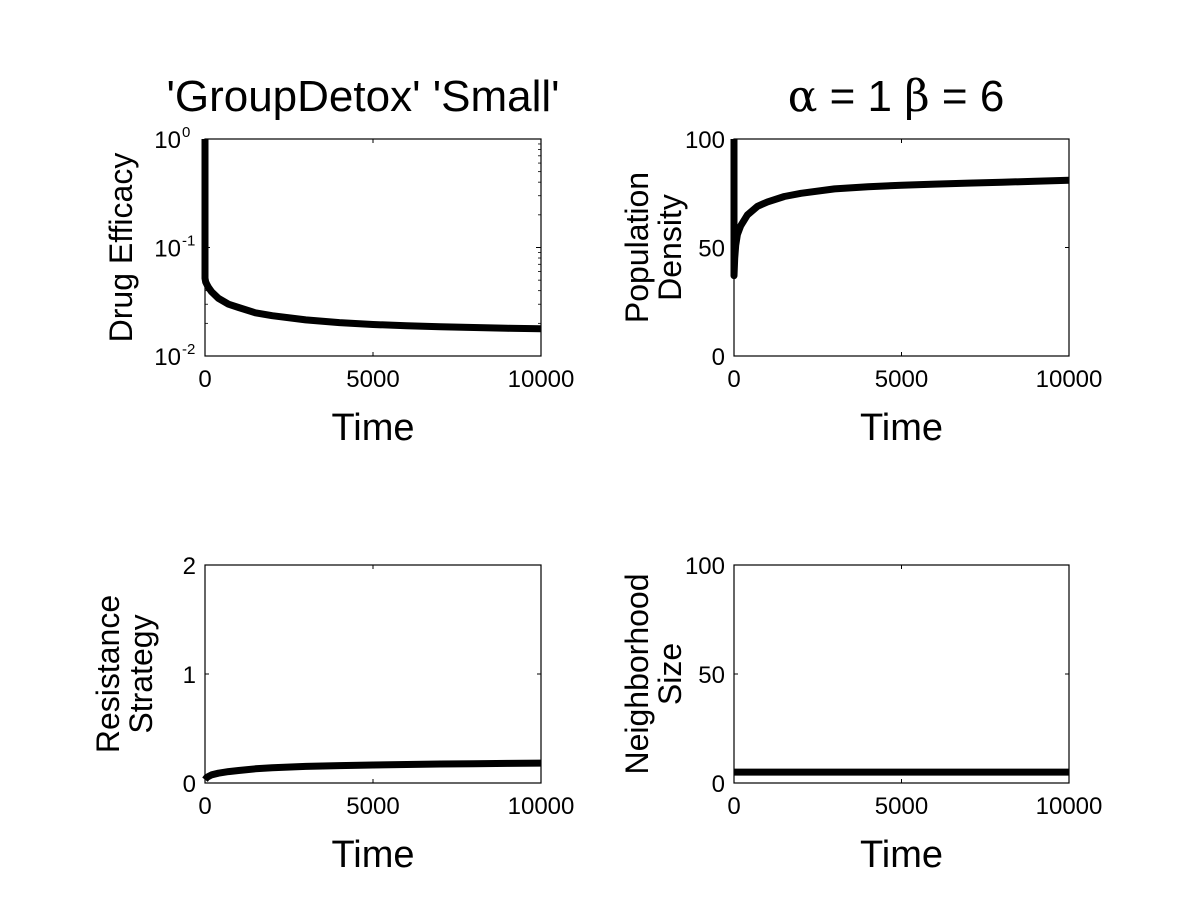 This screenshot has height=901, width=1200. I want to click on y-axis-label: Neighborhood, so click(637, 673).